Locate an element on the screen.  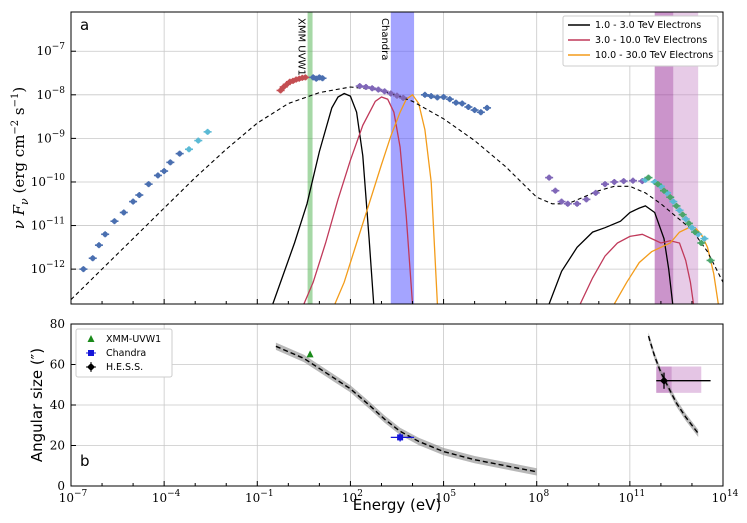
y-tick-label: 80 is located at coordinates (57, 324).